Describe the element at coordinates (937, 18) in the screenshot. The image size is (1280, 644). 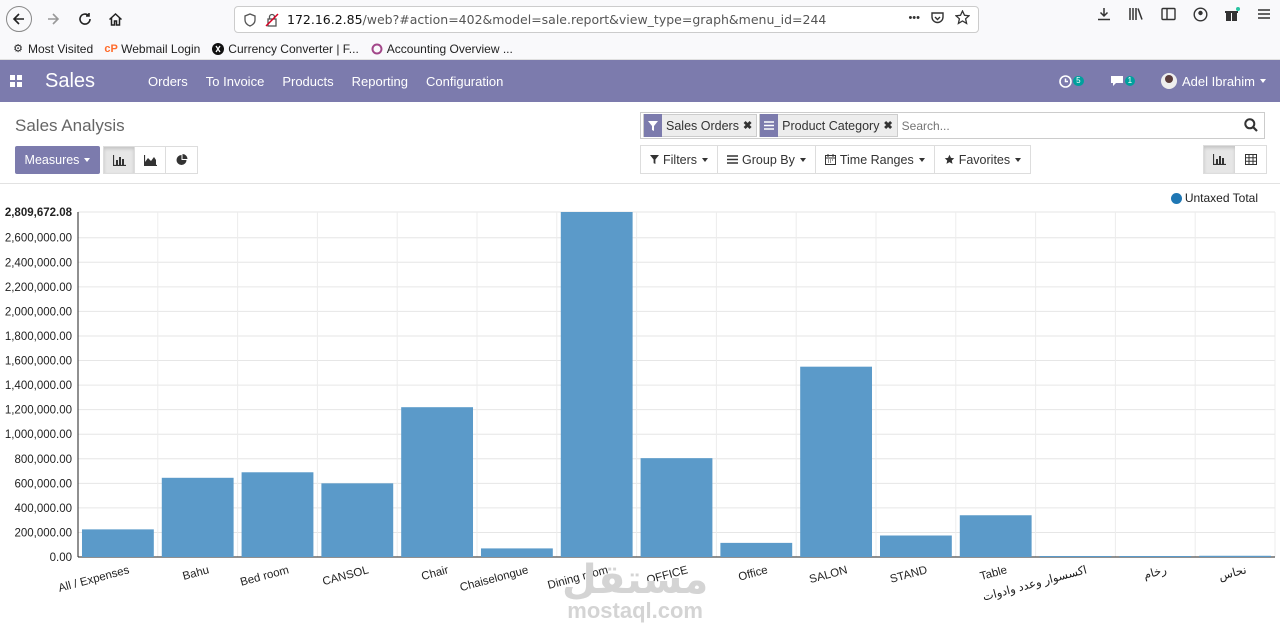
I see `pocket-icon` at that location.